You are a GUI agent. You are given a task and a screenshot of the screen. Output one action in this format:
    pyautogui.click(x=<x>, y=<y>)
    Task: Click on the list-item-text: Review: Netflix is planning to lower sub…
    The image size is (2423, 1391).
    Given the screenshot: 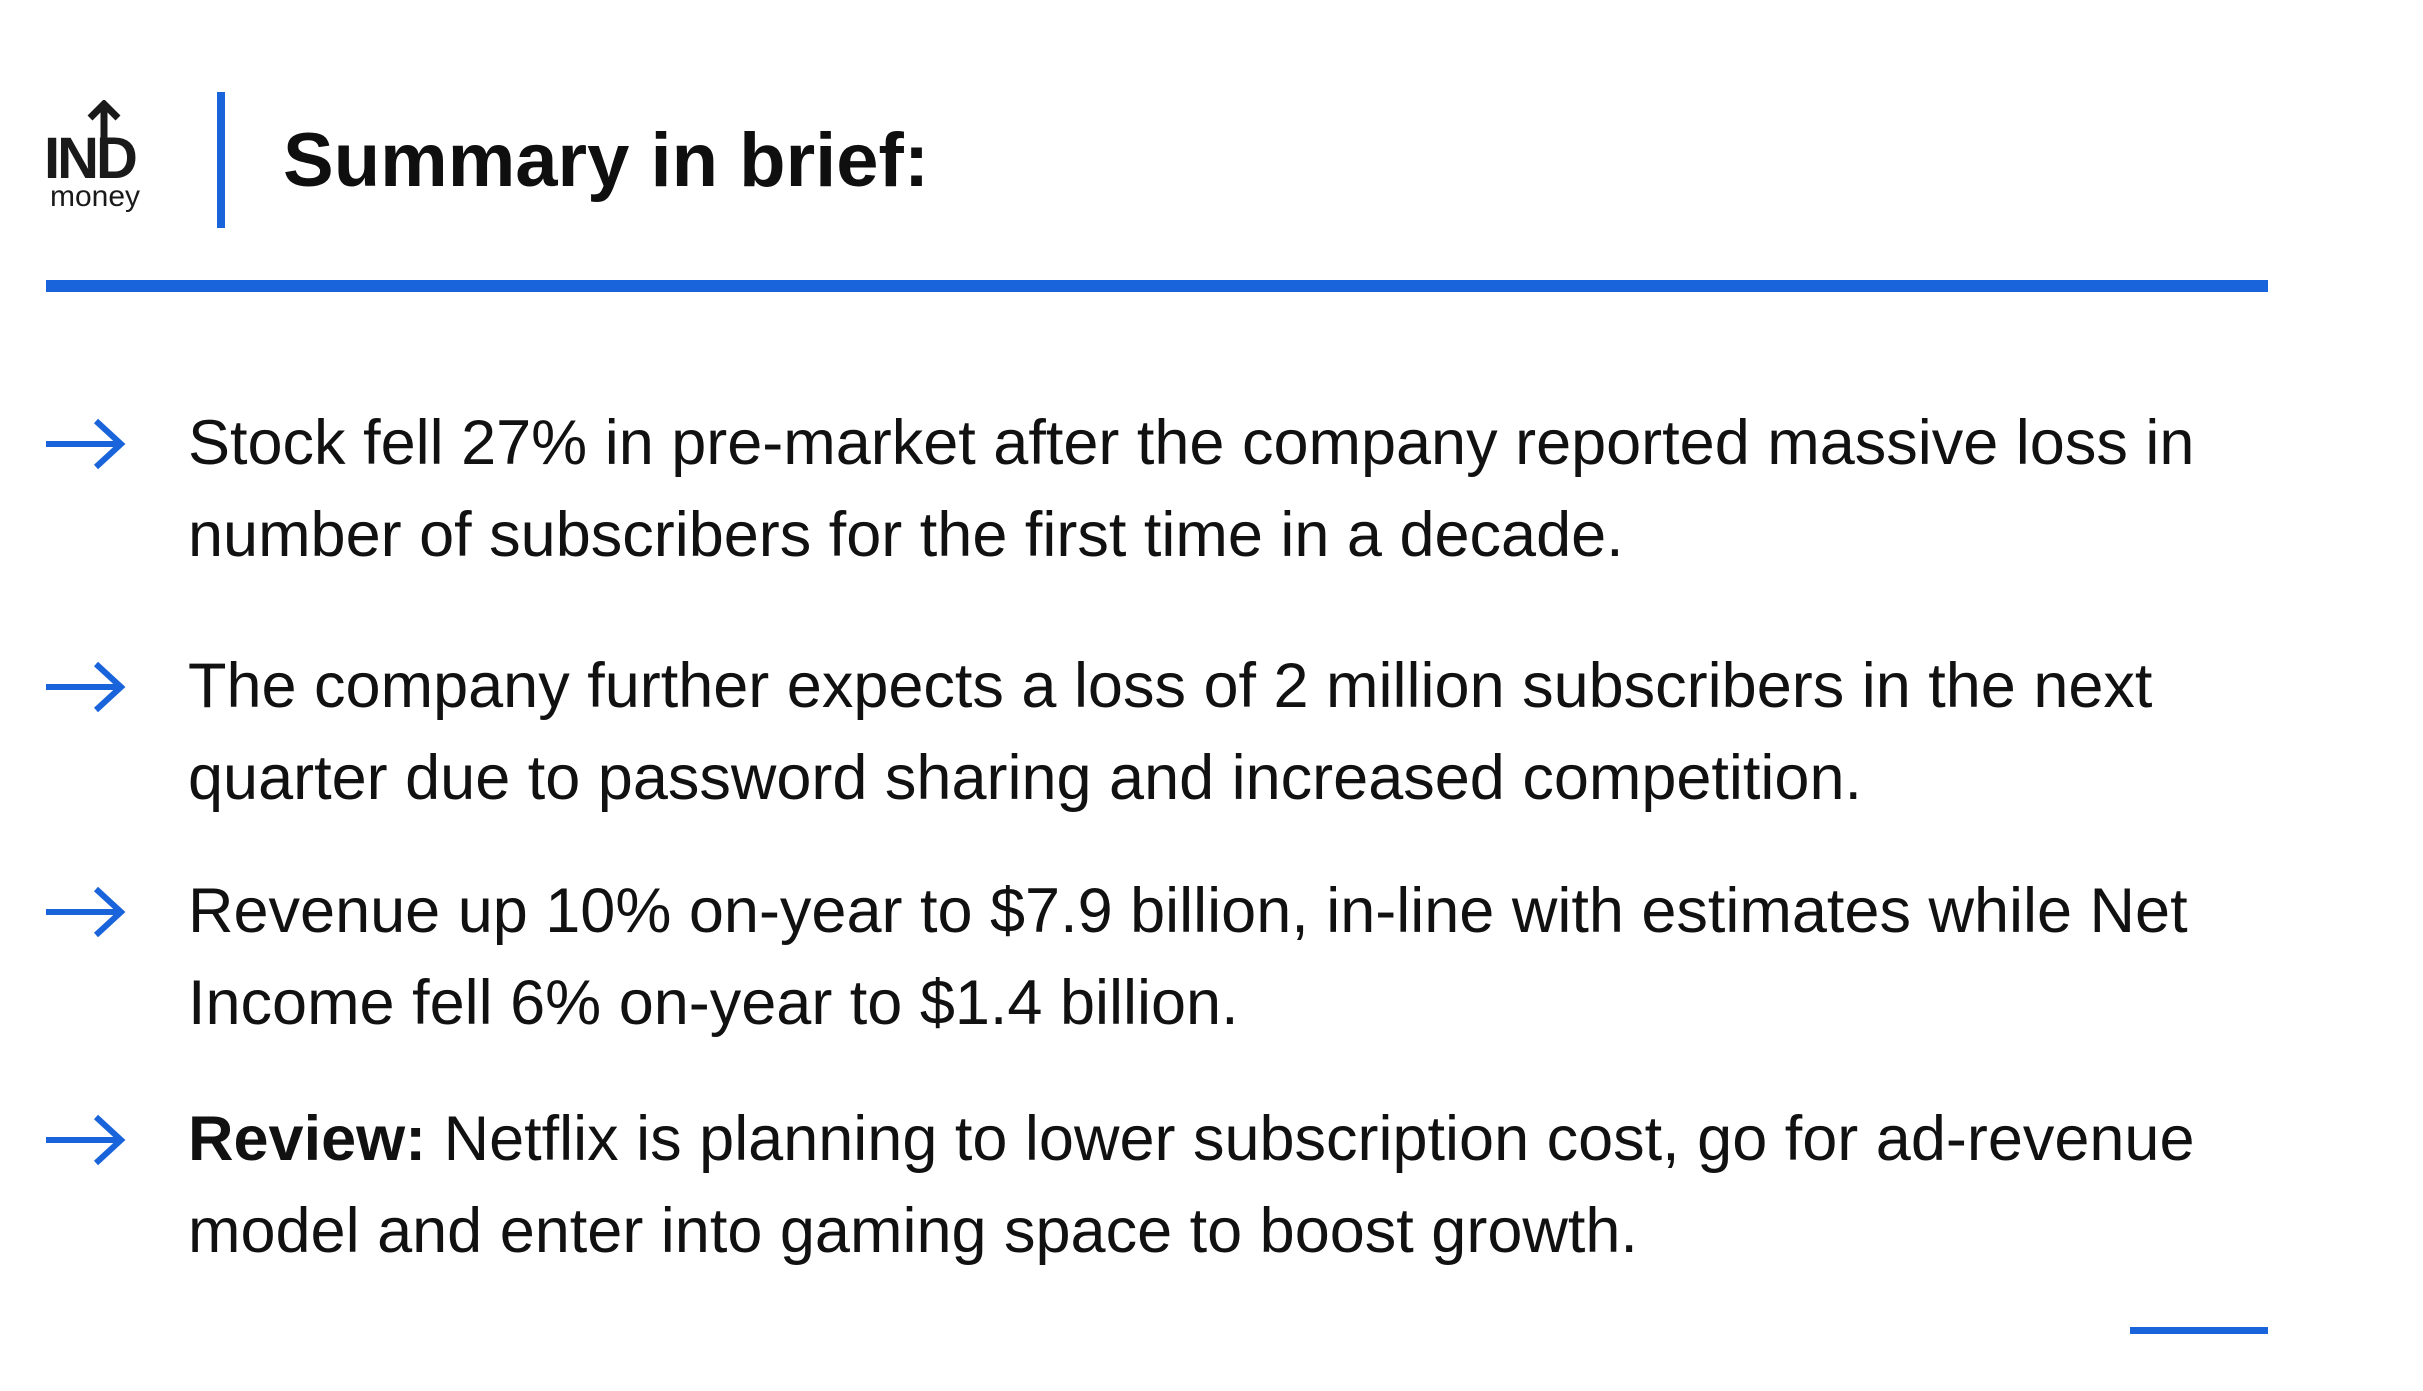 What is the action you would take?
    pyautogui.click(x=1228, y=1185)
    